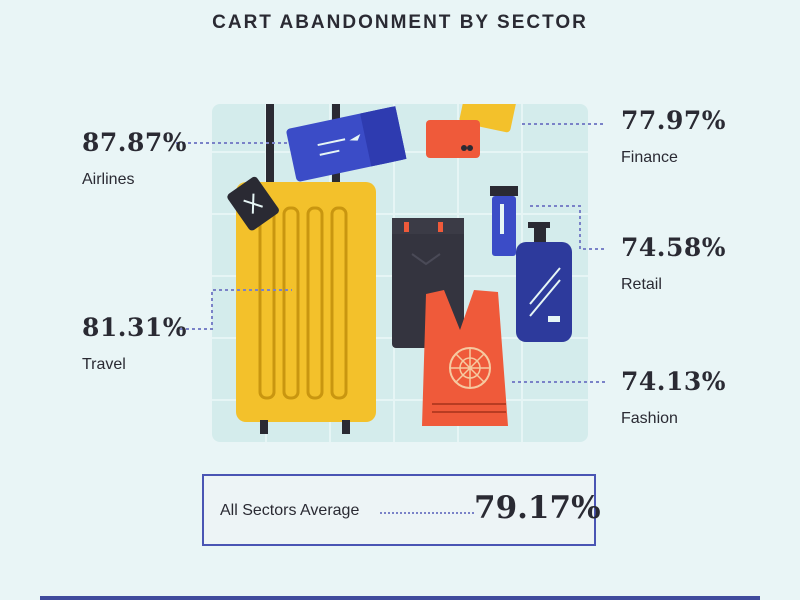  What do you see at coordinates (673, 136) in the screenshot?
I see `stat-finance: 77.97% Finance` at bounding box center [673, 136].